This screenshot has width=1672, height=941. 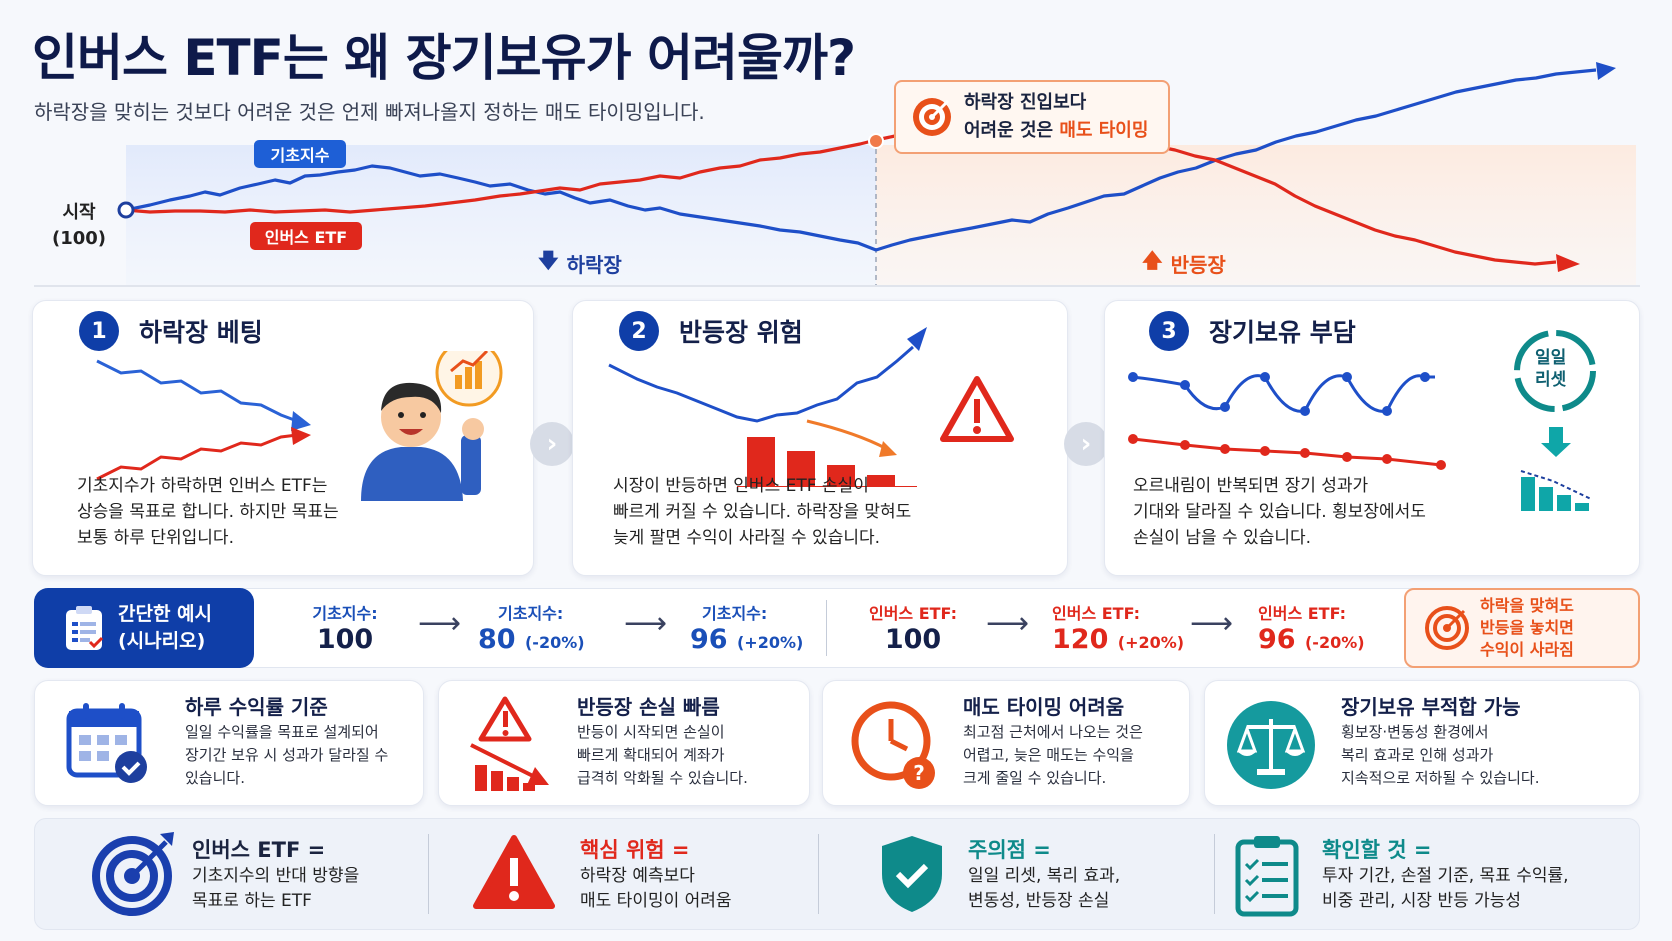 I want to click on bear-zone-shade, so click(x=501, y=215).